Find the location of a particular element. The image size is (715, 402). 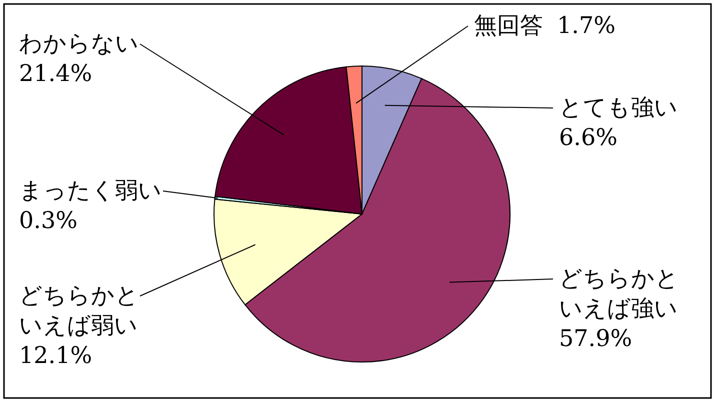

data-label: 12.1% is located at coordinates (55, 356).